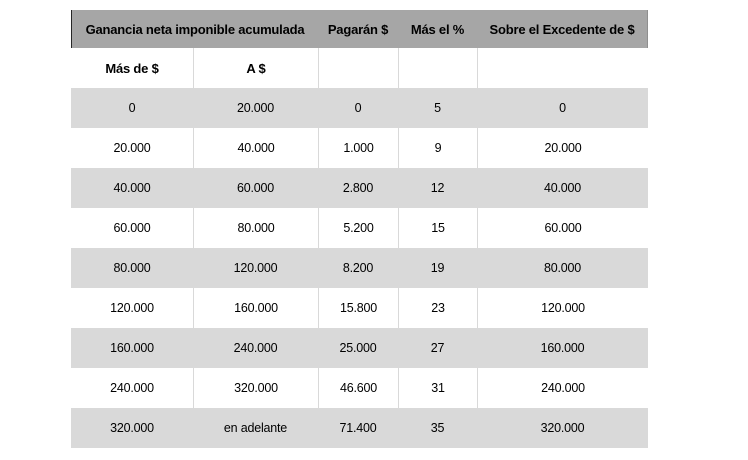 The image size is (748, 460). I want to click on table-cell: 1.000, so click(358, 148).